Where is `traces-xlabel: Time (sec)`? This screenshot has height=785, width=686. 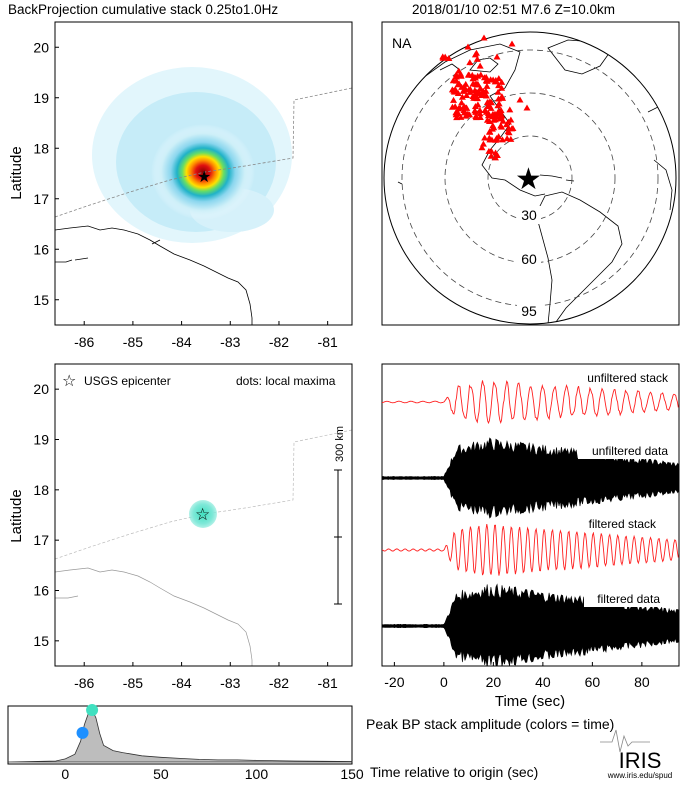
traces-xlabel: Time (sec) is located at coordinates (530, 701).